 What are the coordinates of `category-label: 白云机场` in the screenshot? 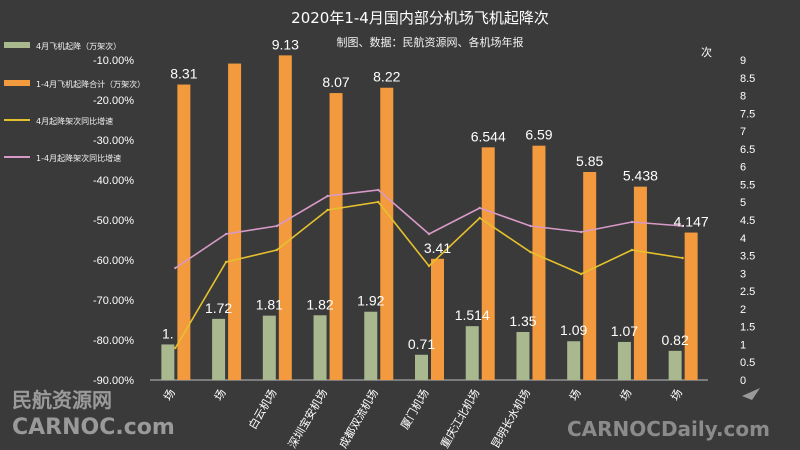 It's located at (262, 409).